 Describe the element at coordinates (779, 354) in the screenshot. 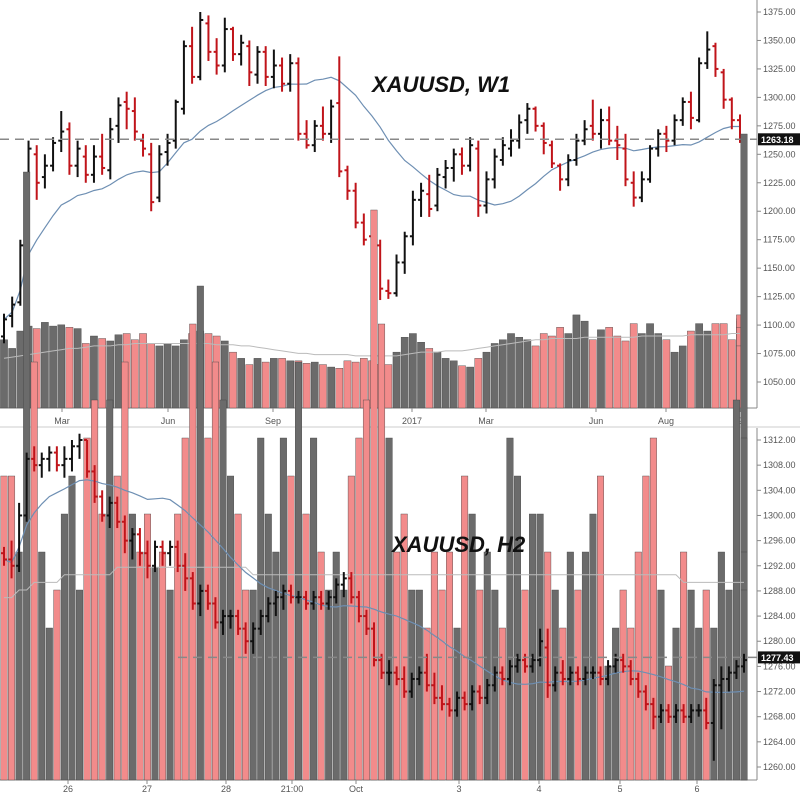

I see `price-tick-label: 1075.00` at that location.